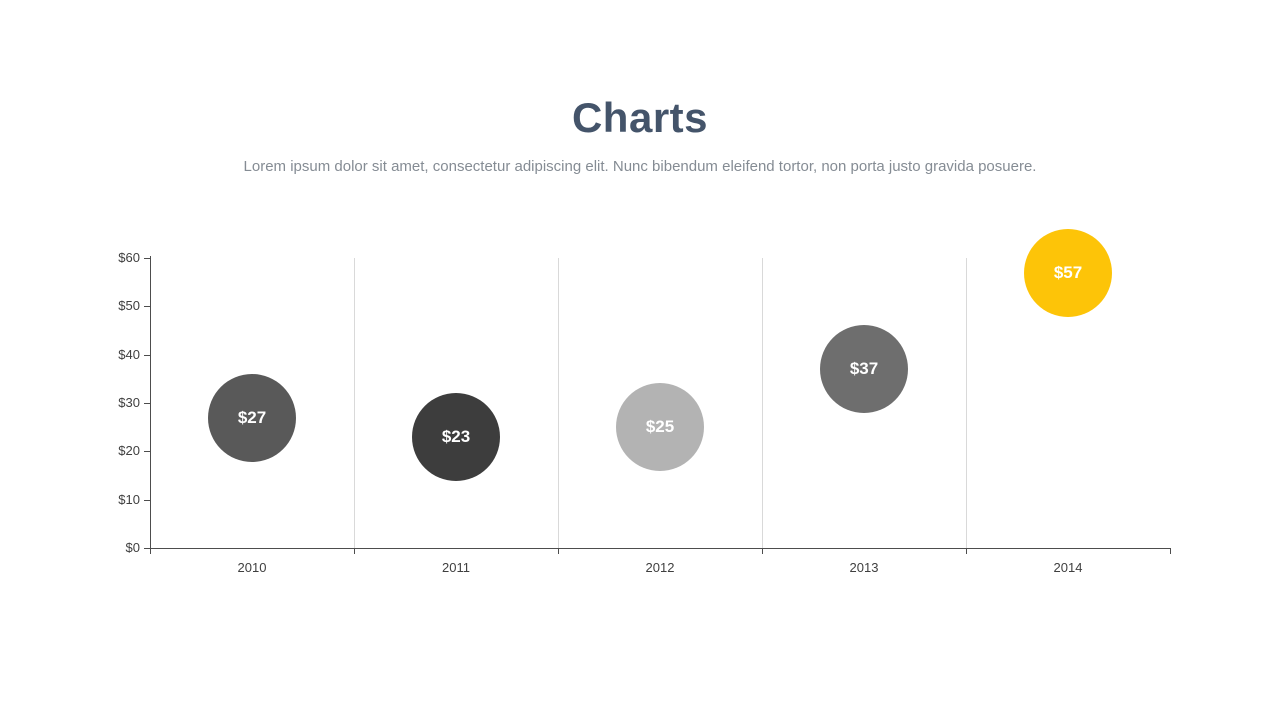 This screenshot has width=1280, height=720. I want to click on page-title: Charts, so click(640, 117).